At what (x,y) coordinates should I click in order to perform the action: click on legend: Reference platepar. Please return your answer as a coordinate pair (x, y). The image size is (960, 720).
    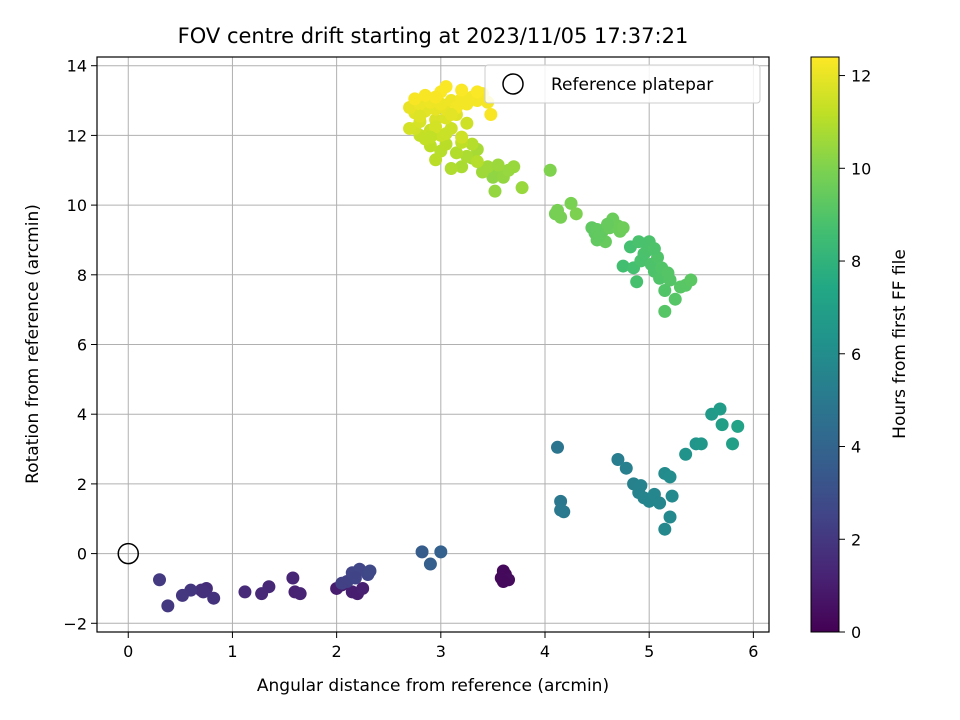
    Looking at the image, I should click on (622, 84).